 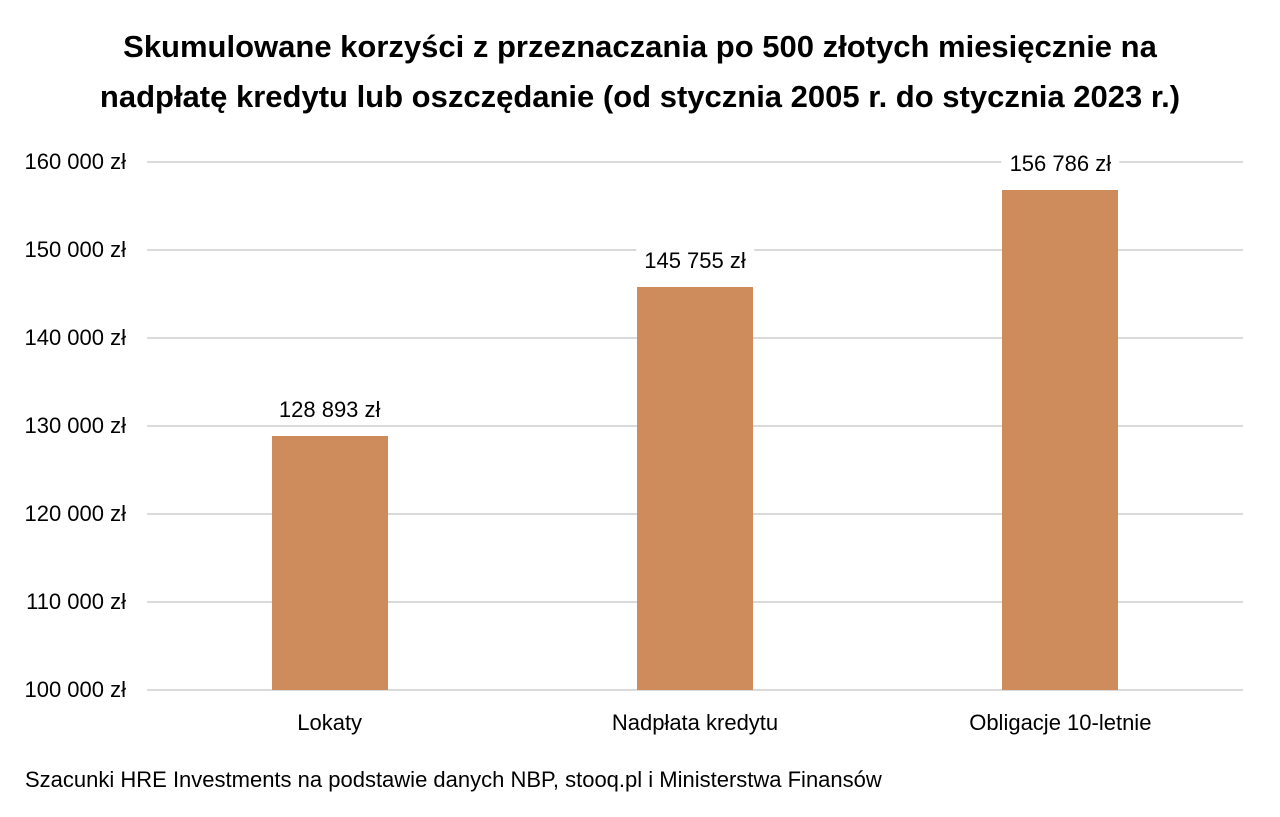 I want to click on y-axis-tick-label: 120 000 zł, so click(x=75, y=513).